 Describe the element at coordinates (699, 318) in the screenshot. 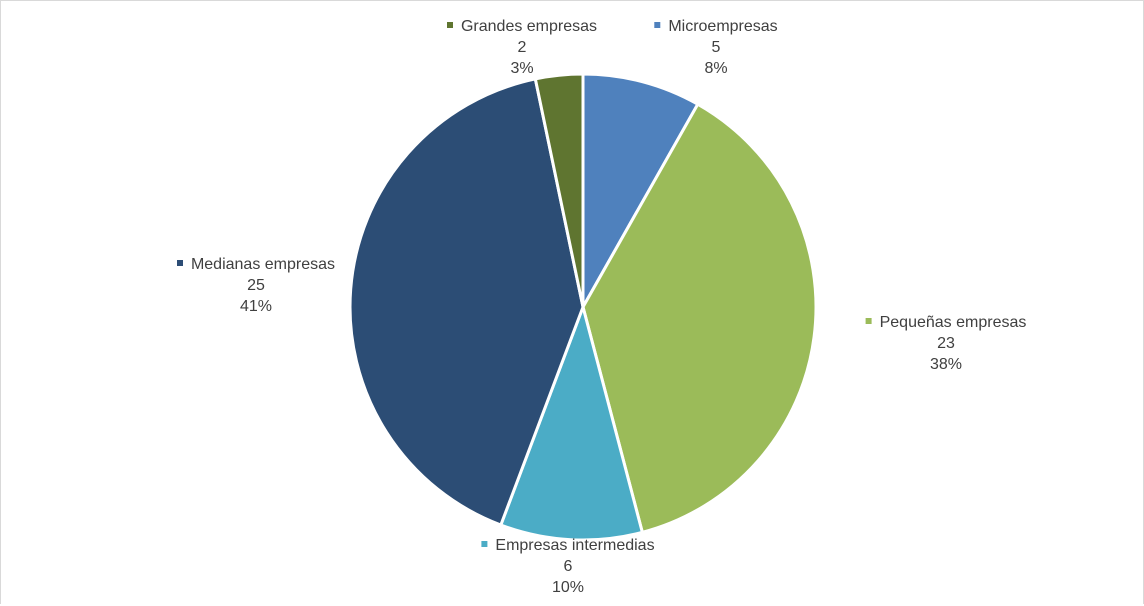

I see `pie-slice-pequenas-empresas` at that location.